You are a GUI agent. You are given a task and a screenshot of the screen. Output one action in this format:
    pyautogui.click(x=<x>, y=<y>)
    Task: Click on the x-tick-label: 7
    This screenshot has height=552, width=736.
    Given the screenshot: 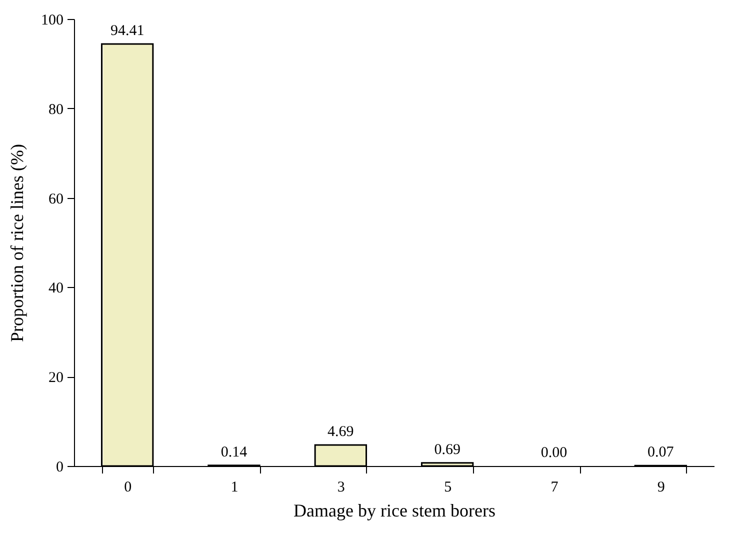 What is the action you would take?
    pyautogui.click(x=554, y=488)
    